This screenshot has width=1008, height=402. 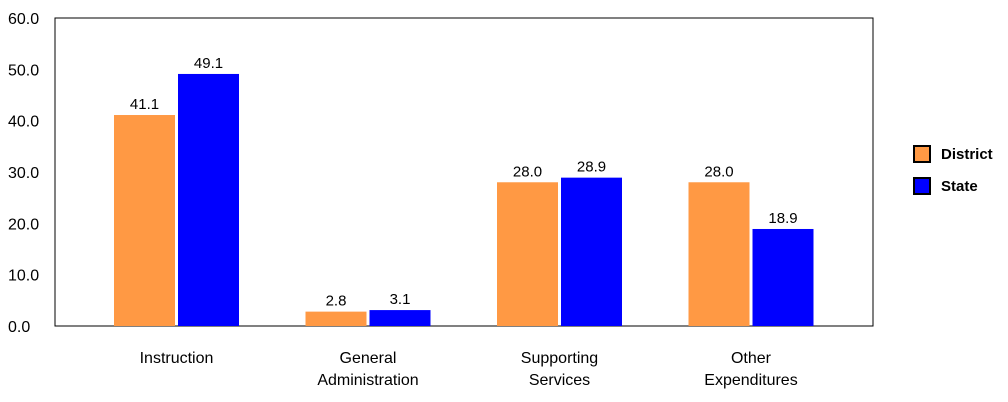 I want to click on legend-label-state: State, so click(x=959, y=186).